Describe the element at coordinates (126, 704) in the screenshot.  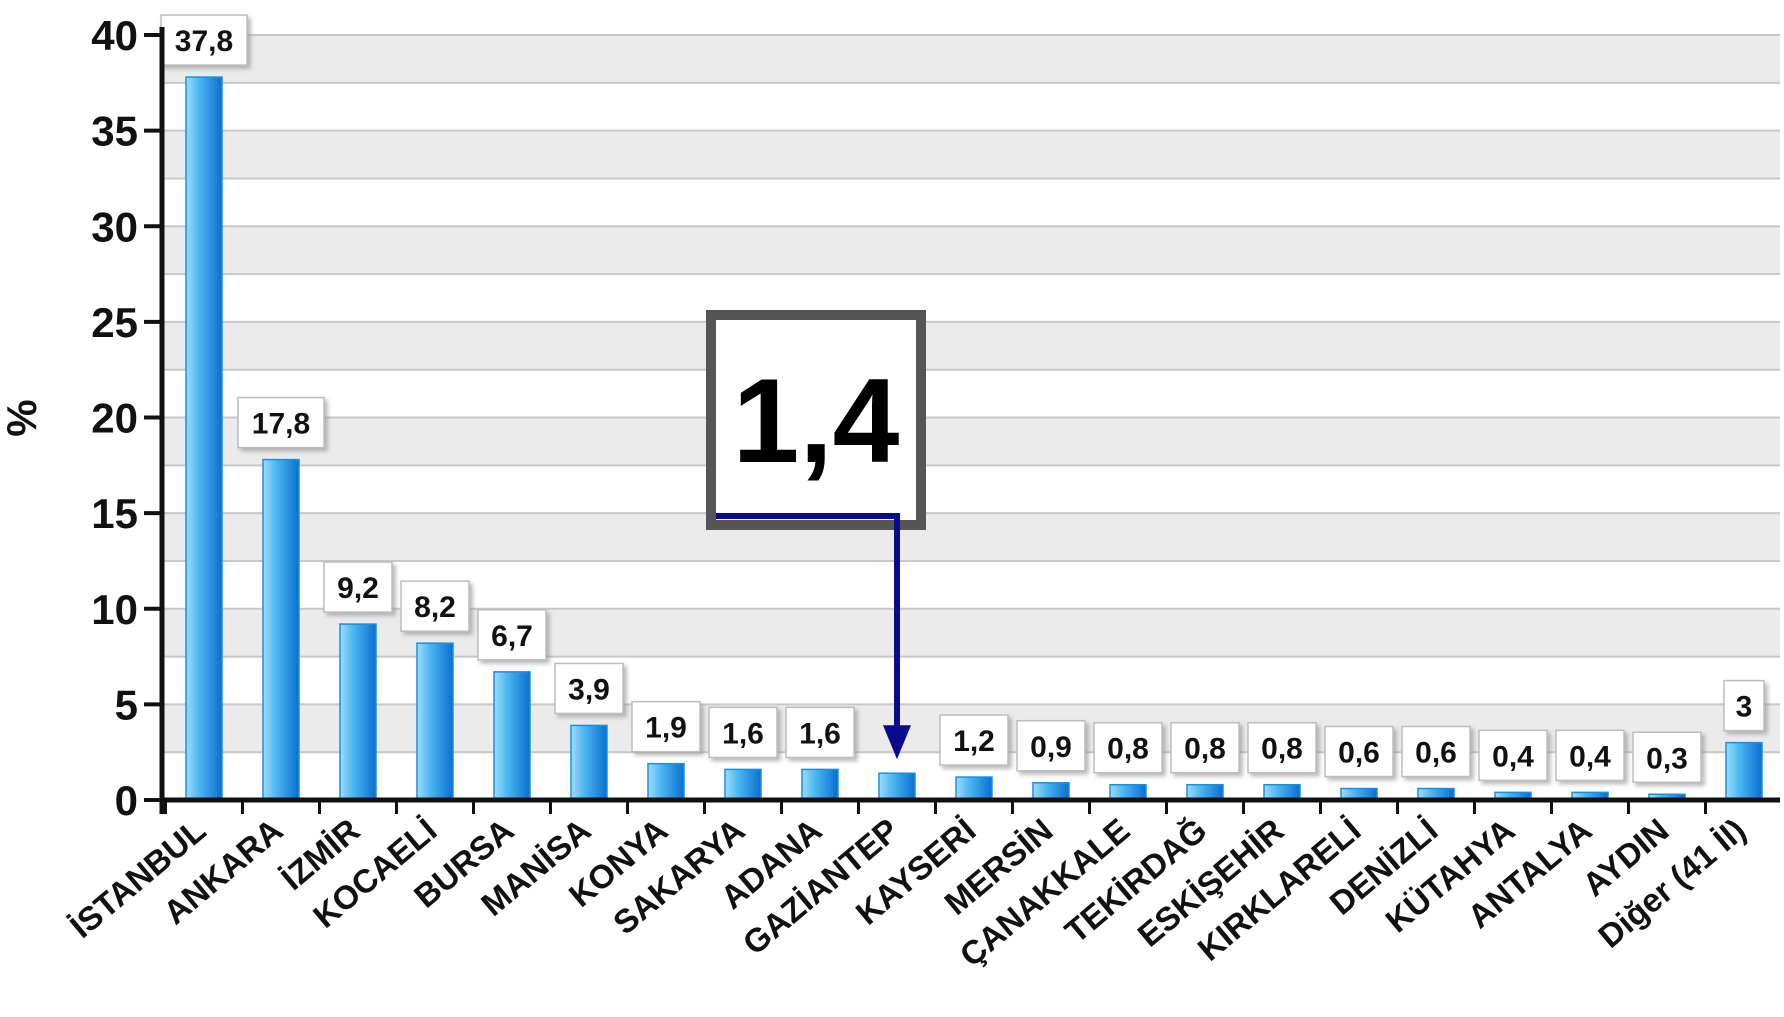
I see `y-tick-label: 5` at that location.